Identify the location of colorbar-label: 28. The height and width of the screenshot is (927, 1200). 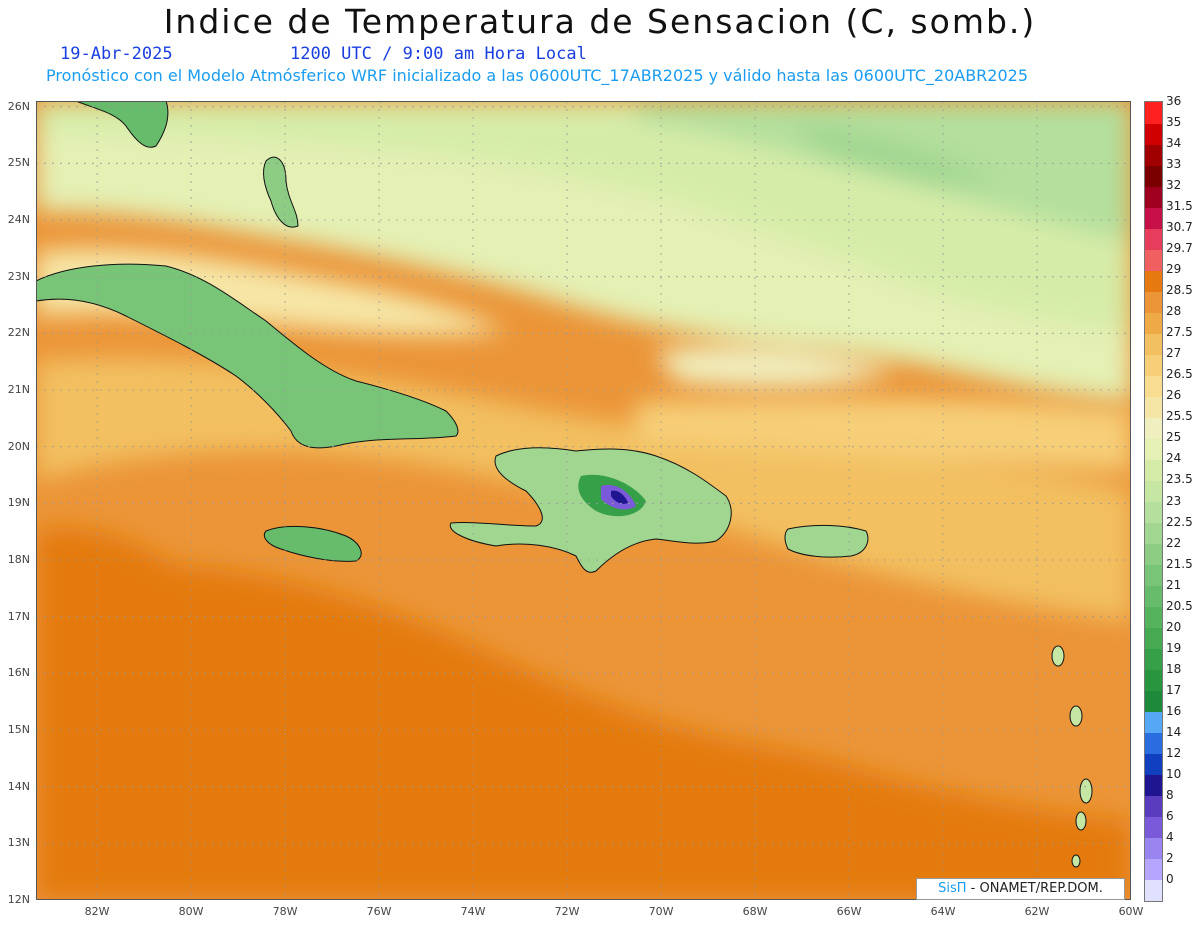
(1174, 311).